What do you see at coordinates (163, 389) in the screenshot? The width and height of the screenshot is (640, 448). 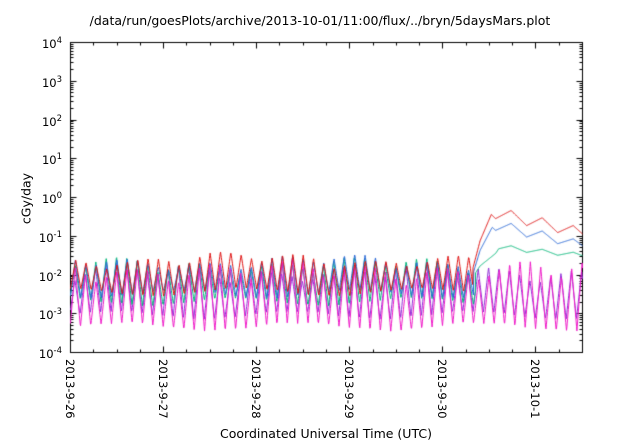 I see `x-tick-label: 2013-9-27` at bounding box center [163, 389].